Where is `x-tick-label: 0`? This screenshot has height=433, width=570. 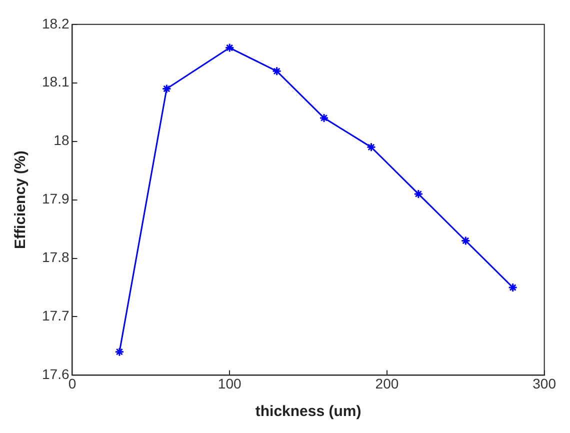
x-tick-label: 0 is located at coordinates (72, 383).